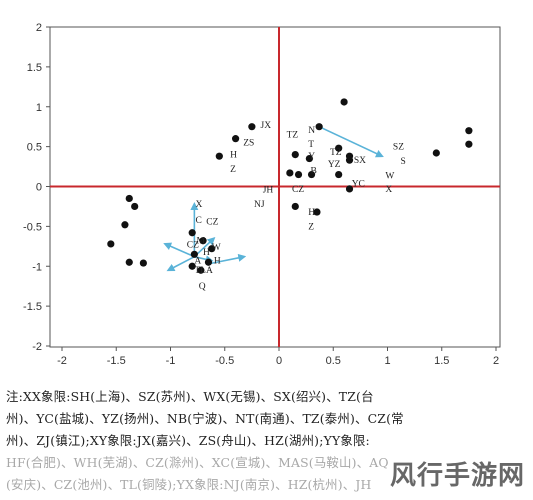 The height and width of the screenshot is (500, 533). Describe the element at coordinates (190, 396) in the screenshot. I see `note-line-1: 注:XX象限:SH(上海)、SZ(苏州)、WX(无锡)、SX(绍兴)、TZ(台` at that location.